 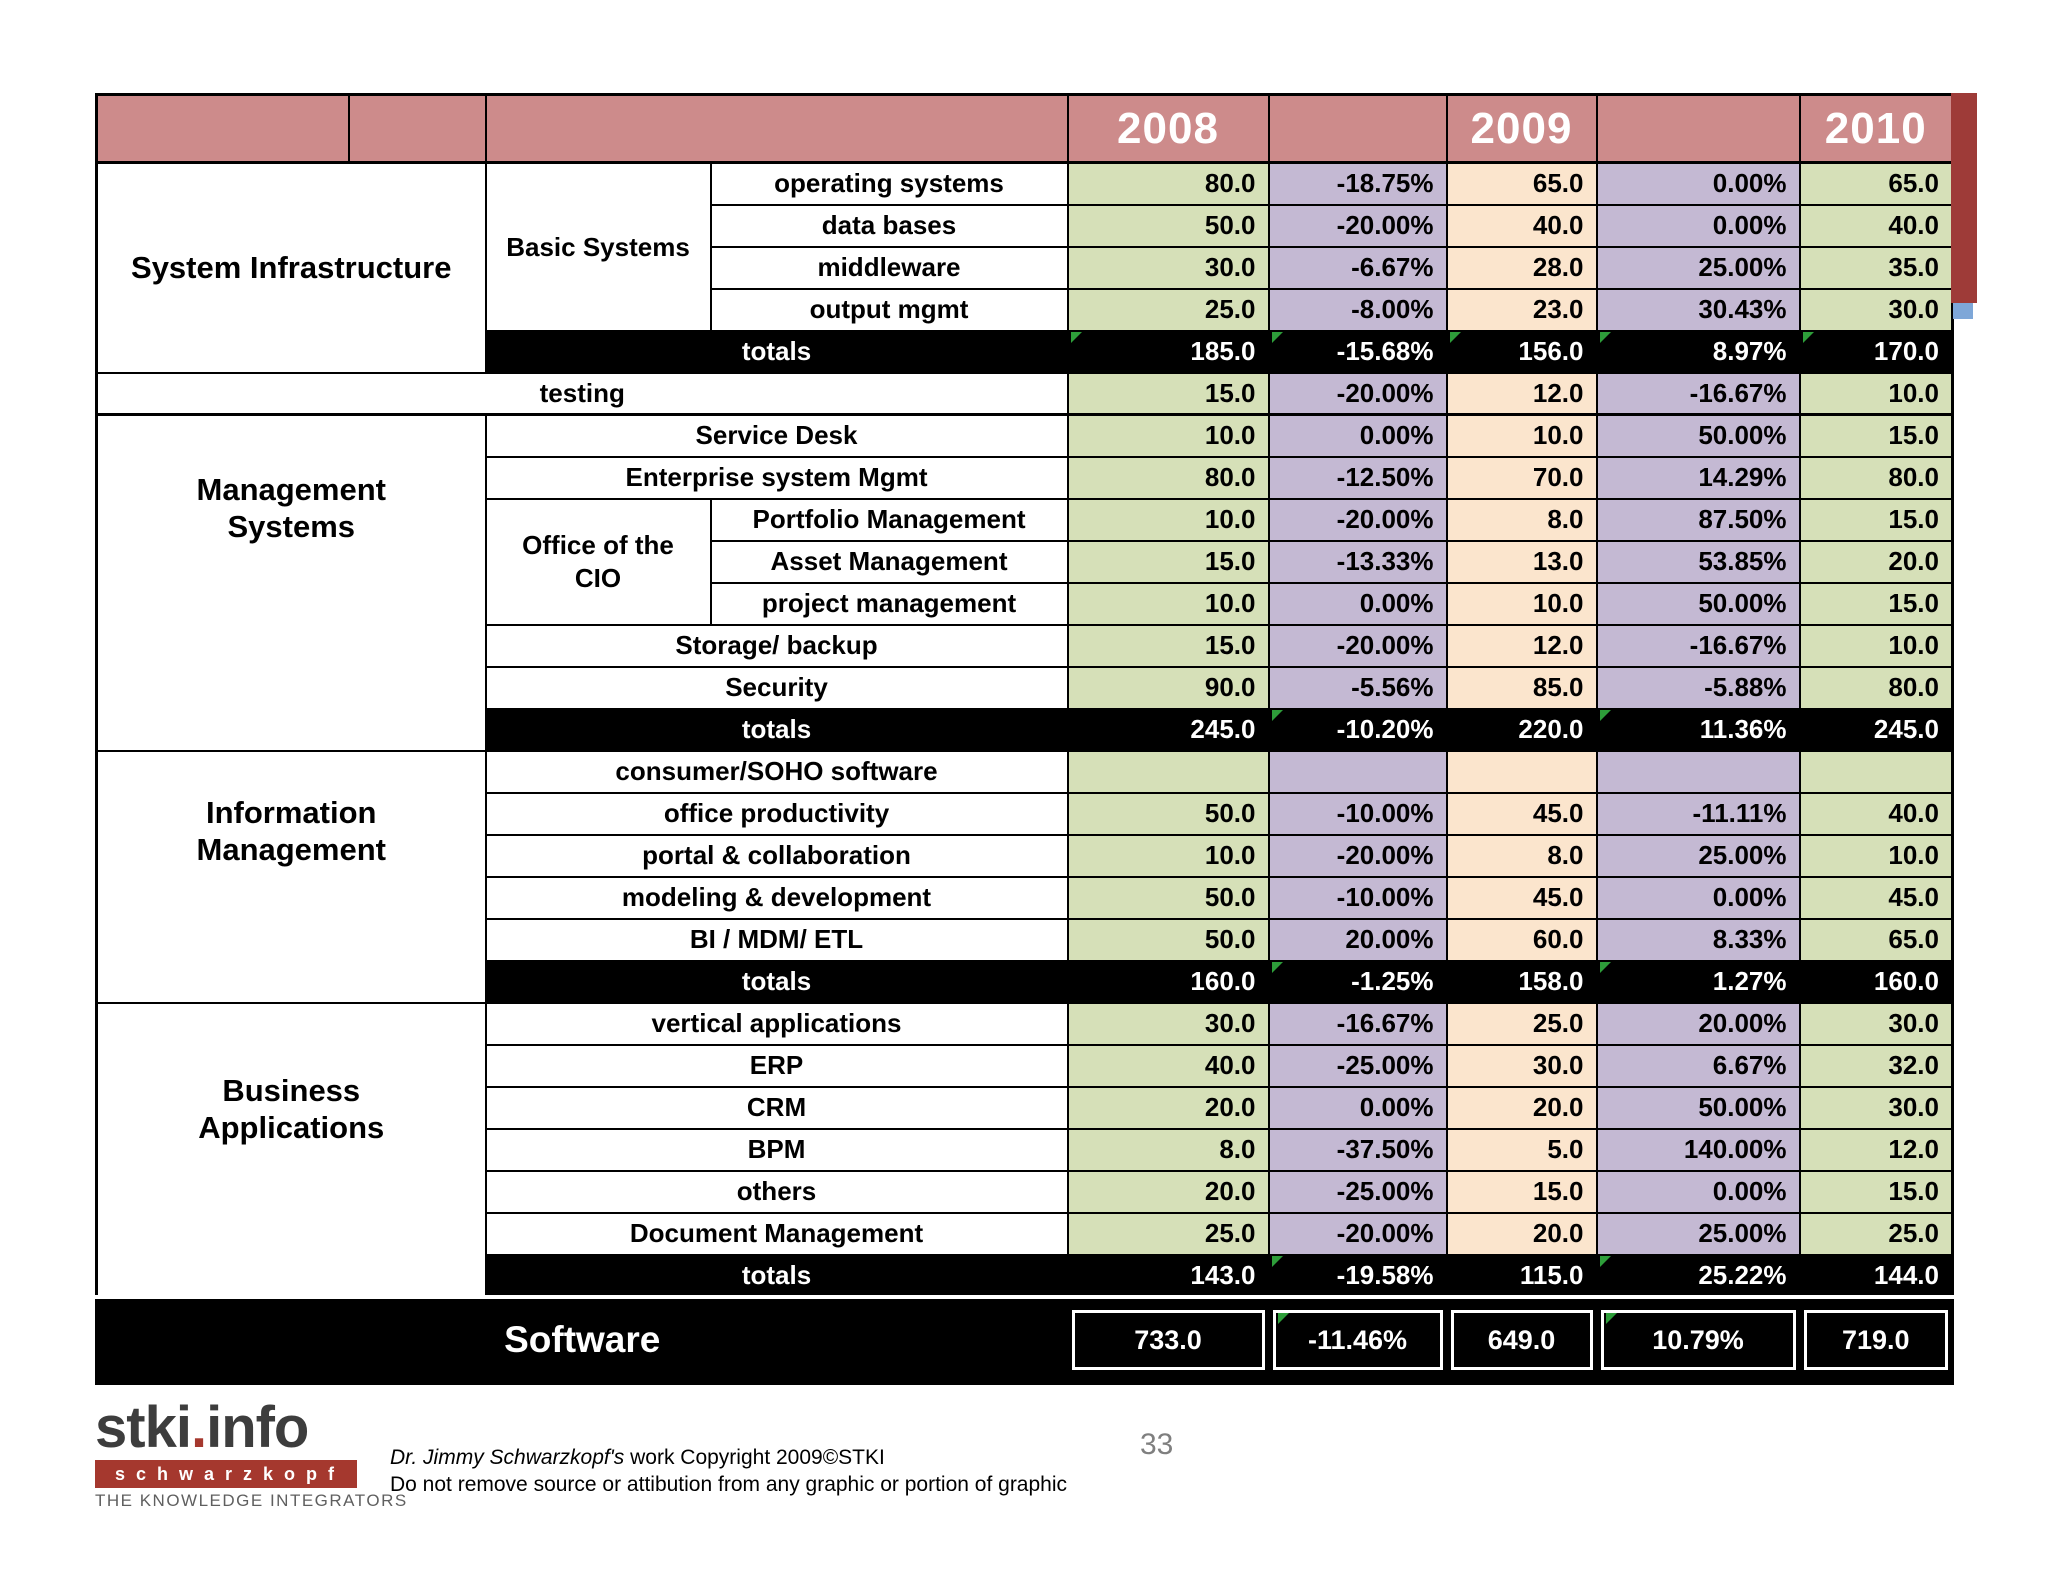 What do you see at coordinates (1025, 1065) in the screenshot?
I see `table-row: ERP 40.0 -25.00% 30.0 6.67% 32.0` at bounding box center [1025, 1065].